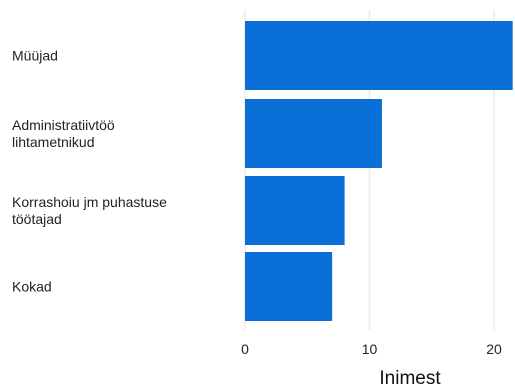 This screenshot has width=515, height=388. What do you see at coordinates (410, 378) in the screenshot?
I see `x-axis-title: Inimest` at bounding box center [410, 378].